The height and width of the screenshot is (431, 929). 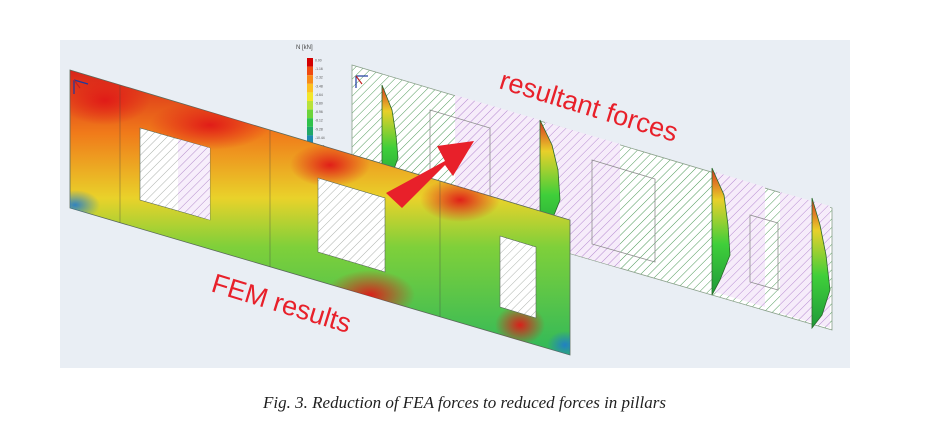 What do you see at coordinates (320, 138) in the screenshot?
I see `legend-tick-label: -10.44` at bounding box center [320, 138].